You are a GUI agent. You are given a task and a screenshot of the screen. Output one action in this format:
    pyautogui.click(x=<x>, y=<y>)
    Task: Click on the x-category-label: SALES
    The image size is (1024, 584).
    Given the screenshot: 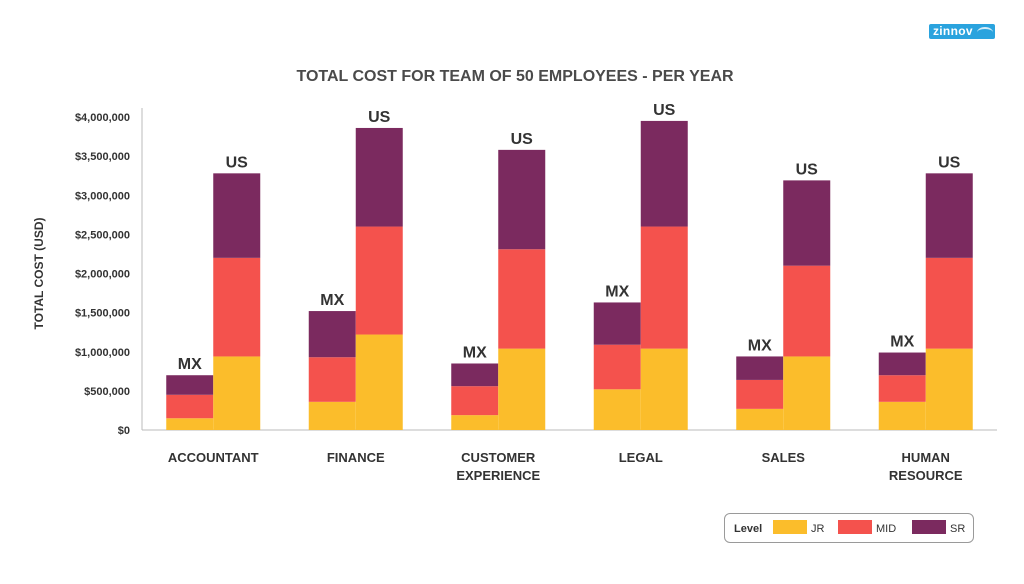 What is the action you would take?
    pyautogui.click(x=784, y=457)
    